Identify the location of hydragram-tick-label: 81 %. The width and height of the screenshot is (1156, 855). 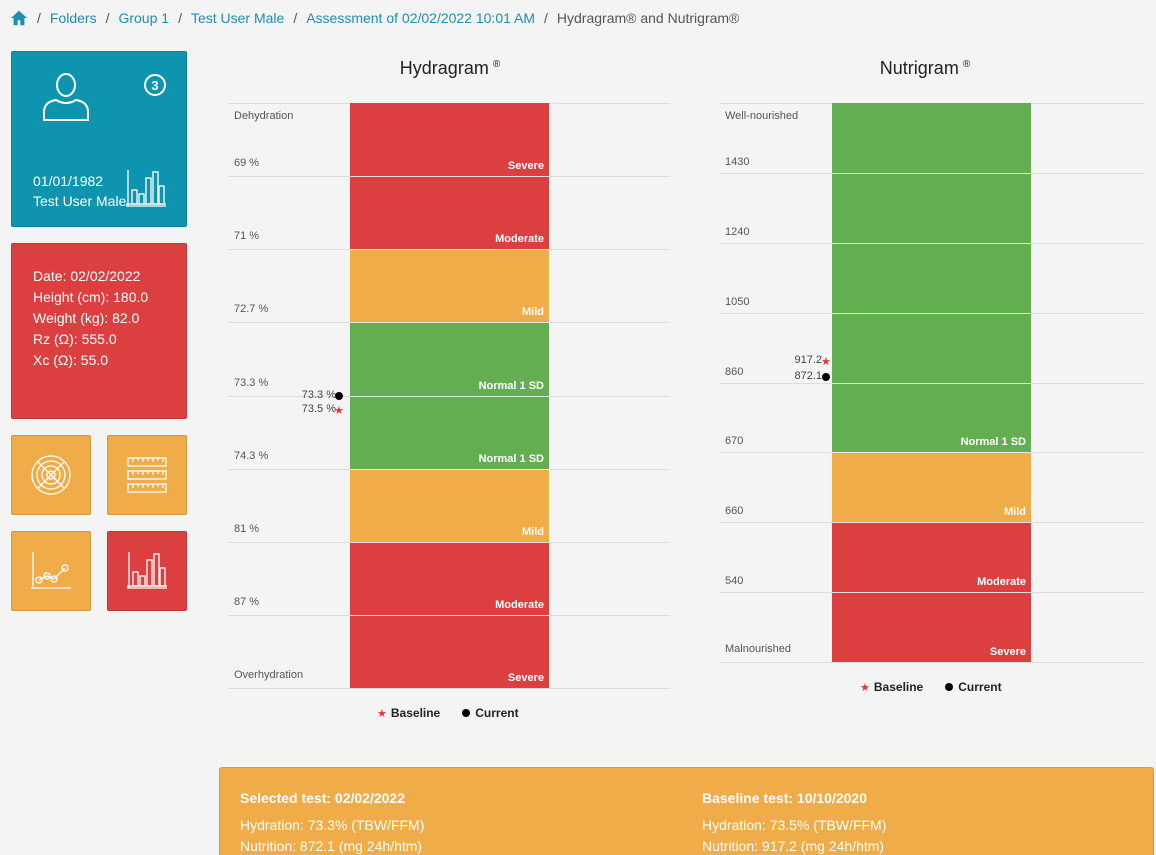
(247, 528).